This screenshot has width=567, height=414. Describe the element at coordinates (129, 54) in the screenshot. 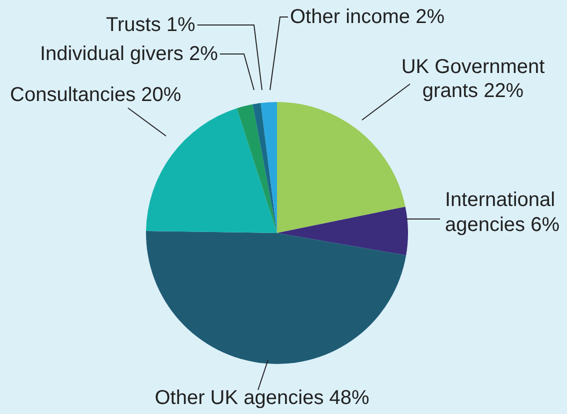

I see `slice-label: Individual givers 2%` at that location.